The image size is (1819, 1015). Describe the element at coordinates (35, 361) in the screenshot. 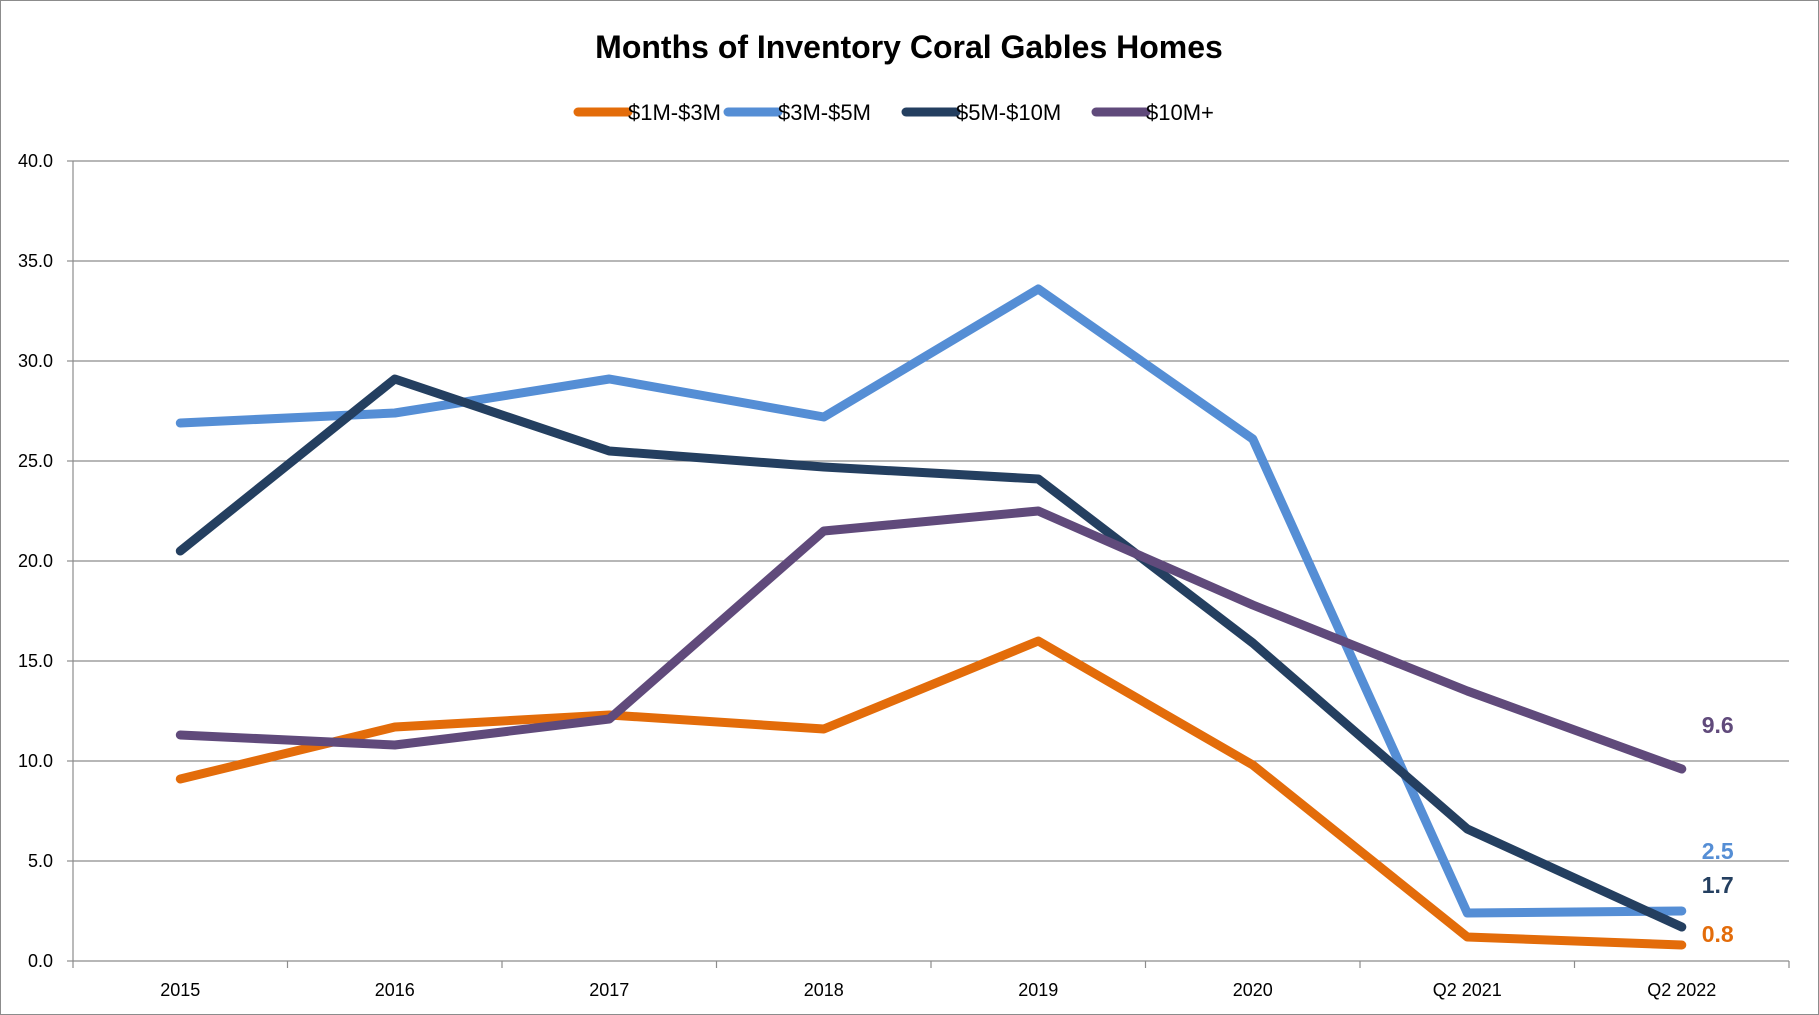

I see `y-tick-label: 30.0` at that location.